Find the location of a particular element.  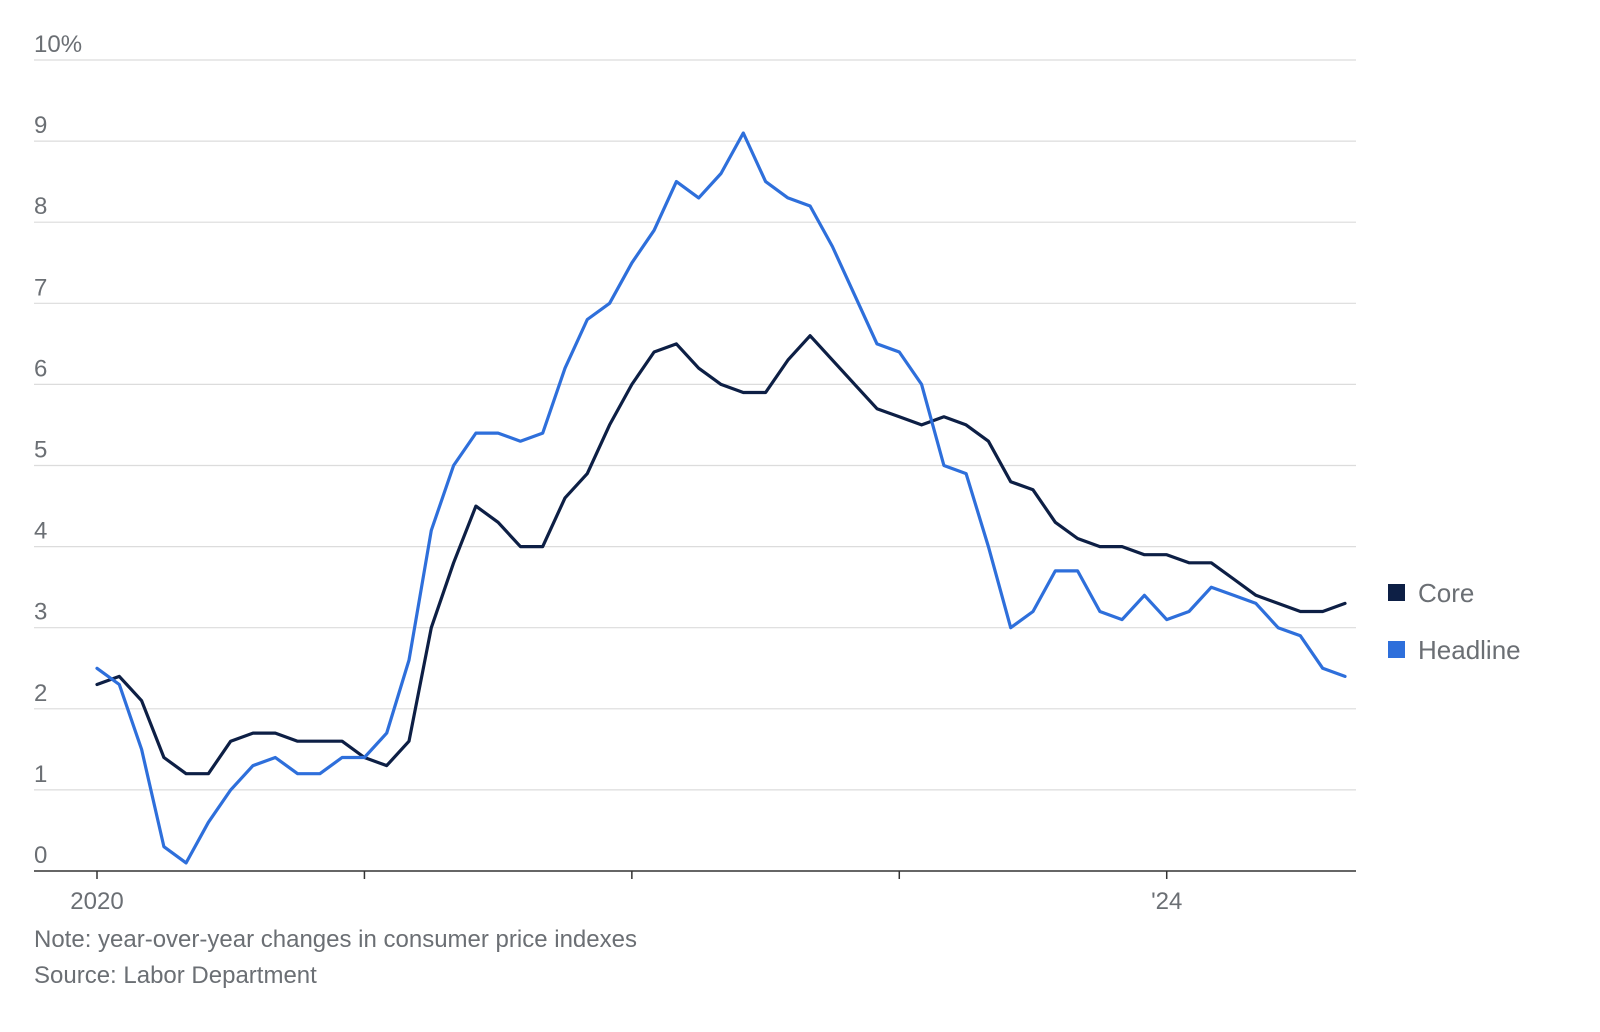

y-tick-label: 6 is located at coordinates (40, 368).